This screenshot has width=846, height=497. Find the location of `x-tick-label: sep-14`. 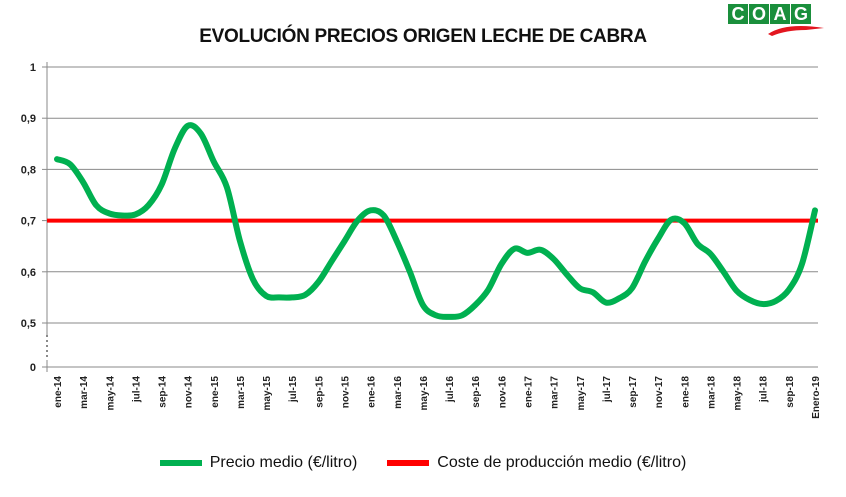

x-tick-label: sep-14 is located at coordinates (163, 392).